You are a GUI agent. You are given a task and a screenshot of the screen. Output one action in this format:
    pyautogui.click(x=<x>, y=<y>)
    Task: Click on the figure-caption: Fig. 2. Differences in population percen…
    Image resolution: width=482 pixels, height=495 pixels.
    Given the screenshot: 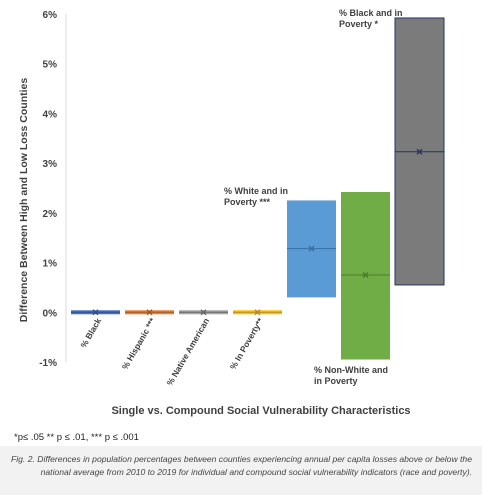 What is the action you would take?
    pyautogui.click(x=241, y=465)
    